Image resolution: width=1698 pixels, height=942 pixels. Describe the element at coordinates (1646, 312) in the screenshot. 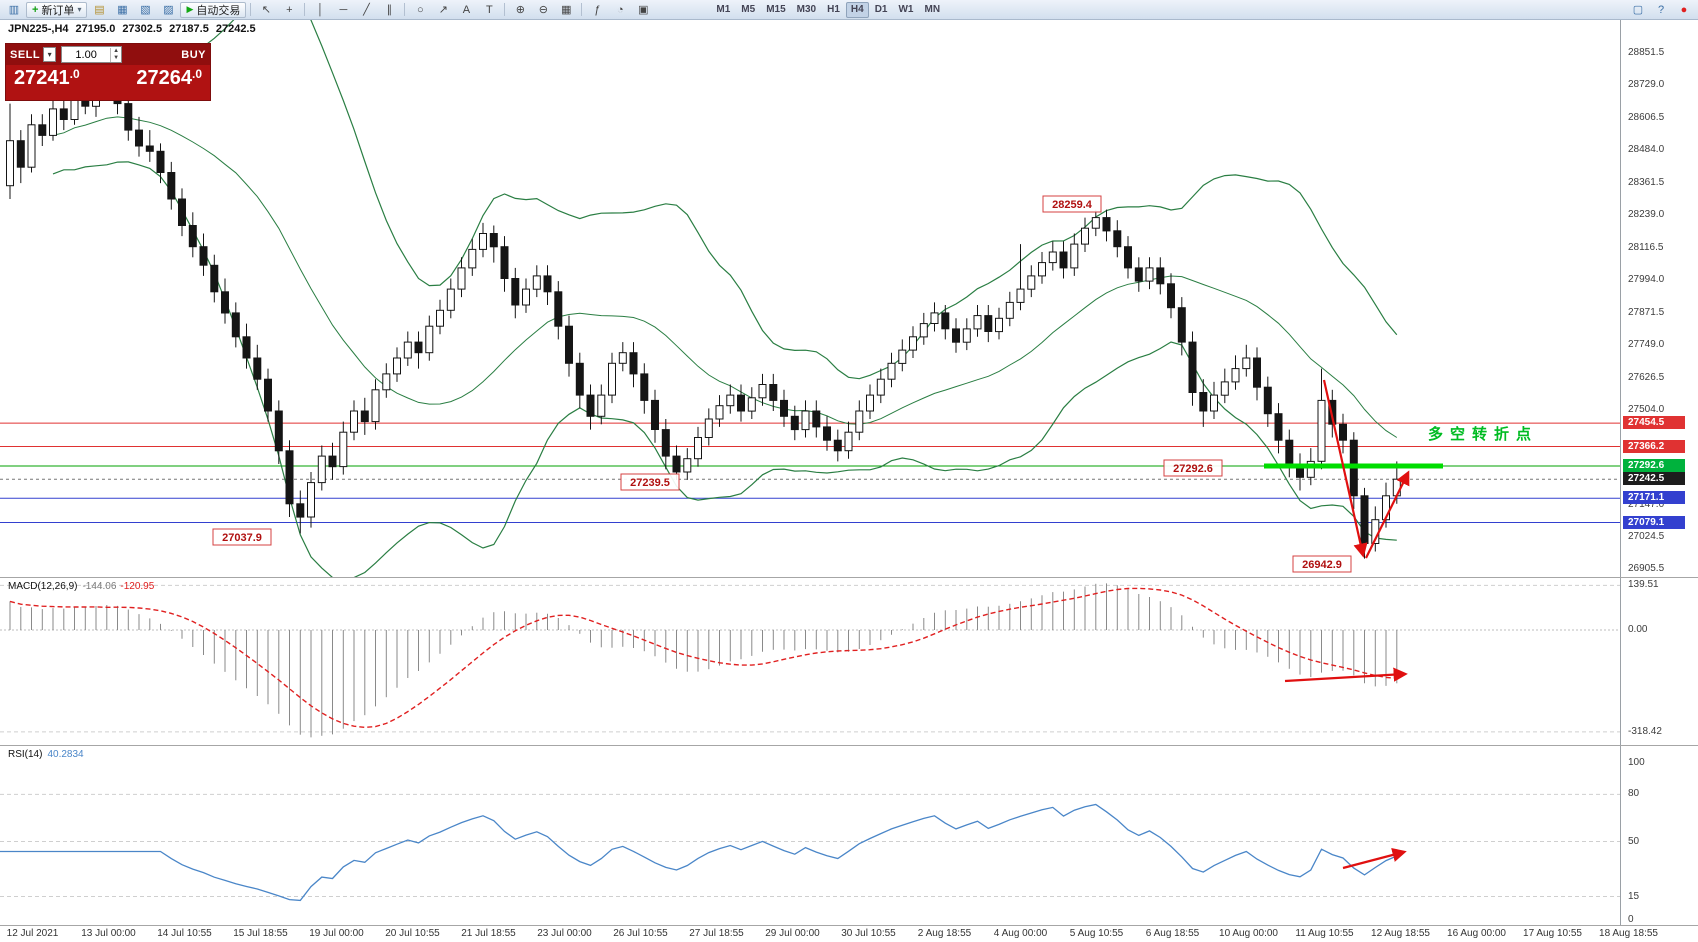

I see `price-axis-label: 27871.5` at that location.